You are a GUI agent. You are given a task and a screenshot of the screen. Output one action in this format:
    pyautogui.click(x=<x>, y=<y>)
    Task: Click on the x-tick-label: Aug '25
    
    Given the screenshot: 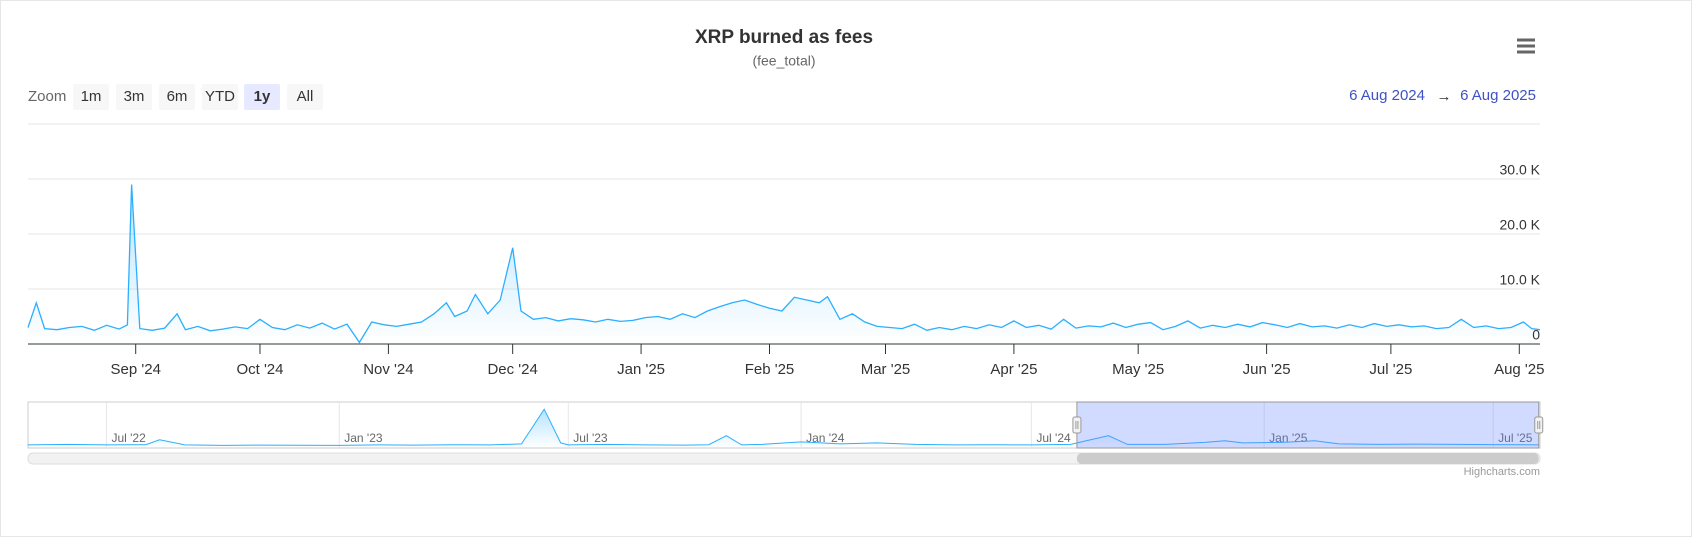 What is the action you would take?
    pyautogui.click(x=1519, y=369)
    